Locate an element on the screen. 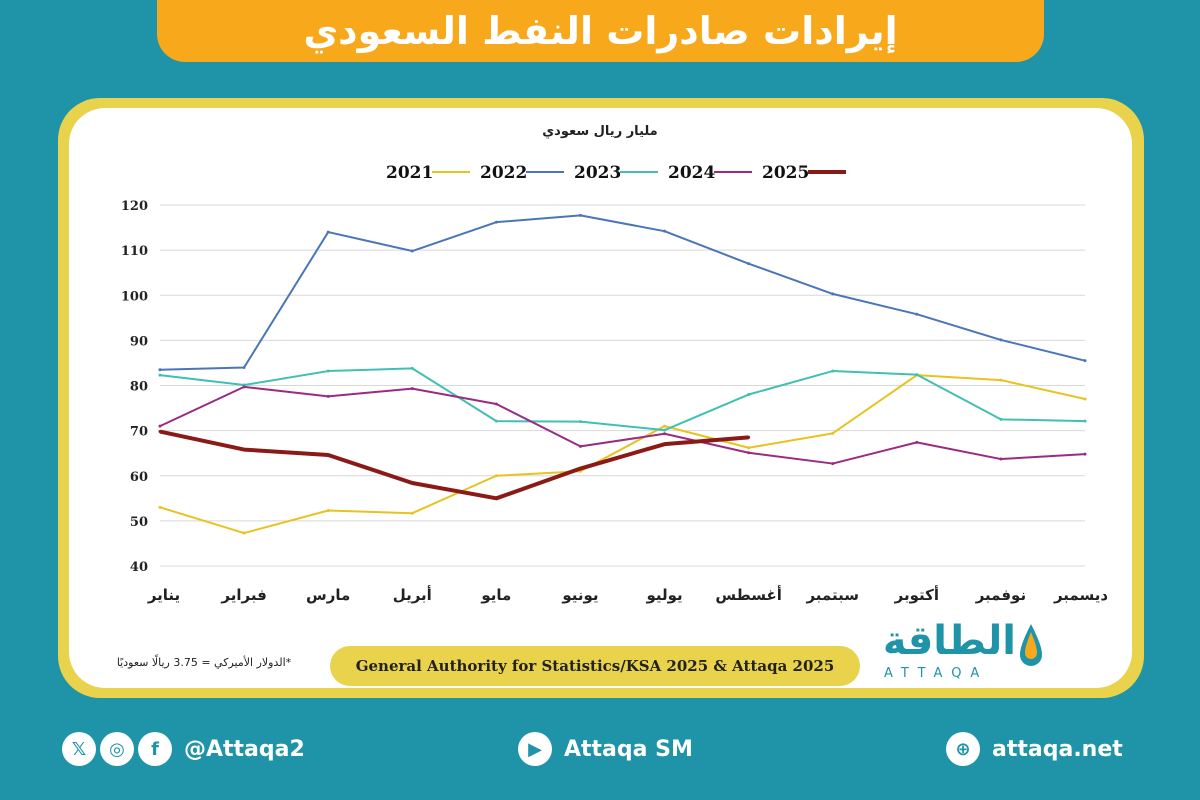 The width and height of the screenshot is (1200, 800). y-axis: 40 50 60 70 80 90 100 110 120 is located at coordinates (134, 387).